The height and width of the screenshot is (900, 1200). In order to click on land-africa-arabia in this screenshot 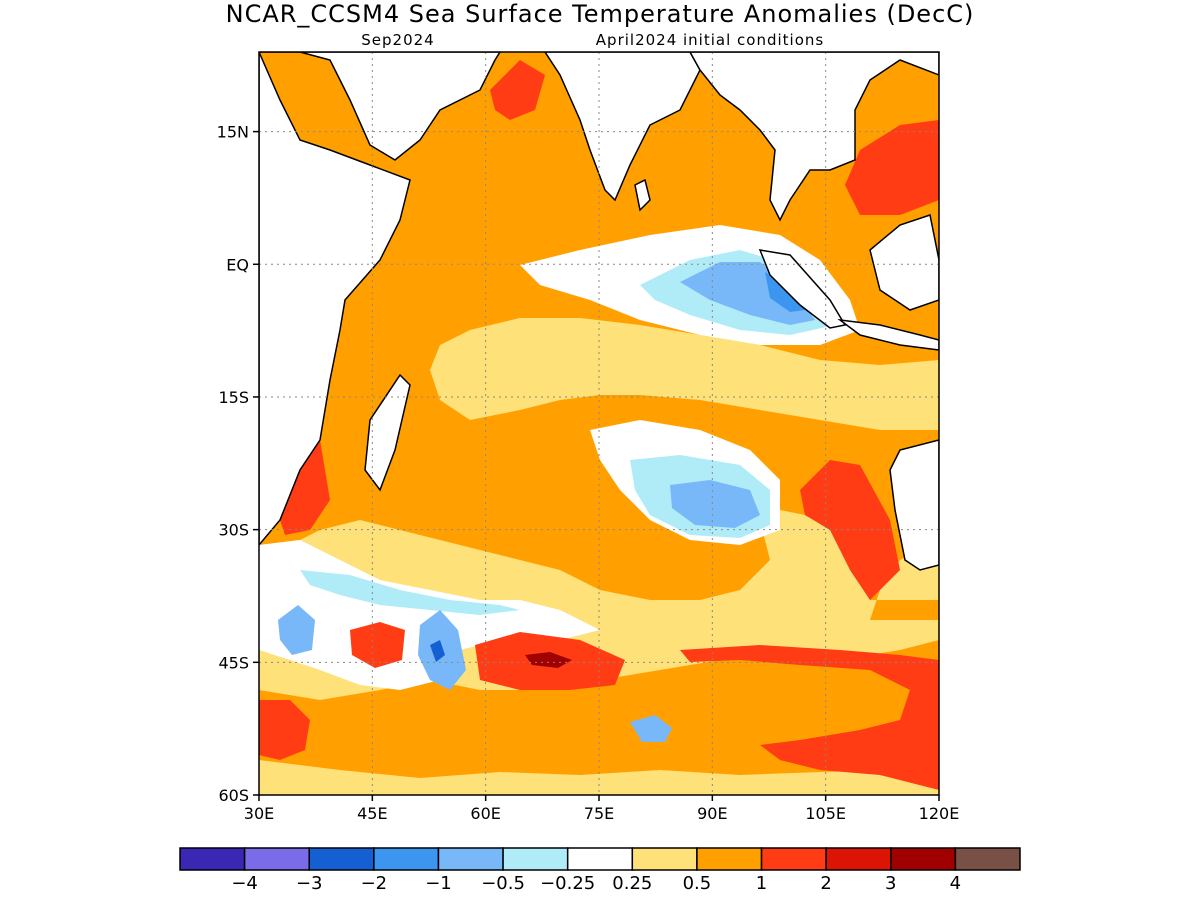, I will do `click(380, 299)`.